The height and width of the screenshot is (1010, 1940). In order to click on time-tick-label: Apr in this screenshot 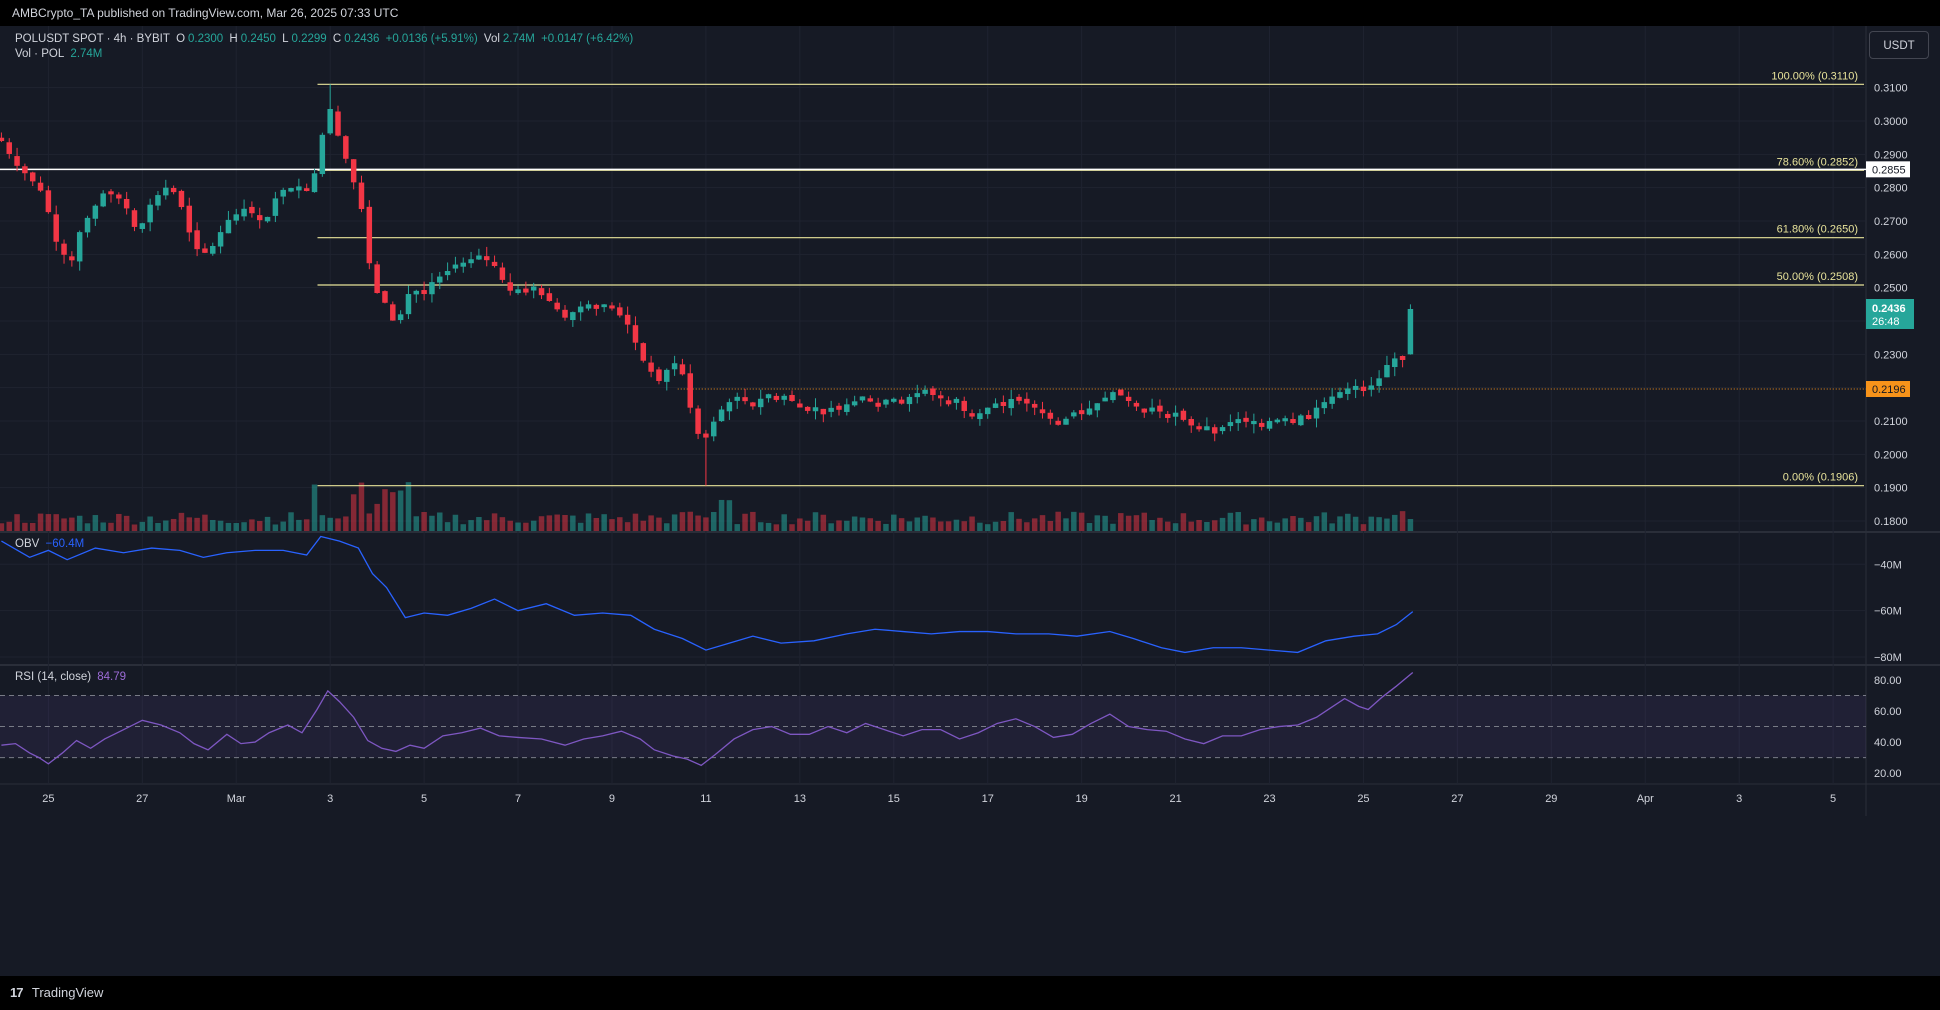, I will do `click(1645, 799)`.